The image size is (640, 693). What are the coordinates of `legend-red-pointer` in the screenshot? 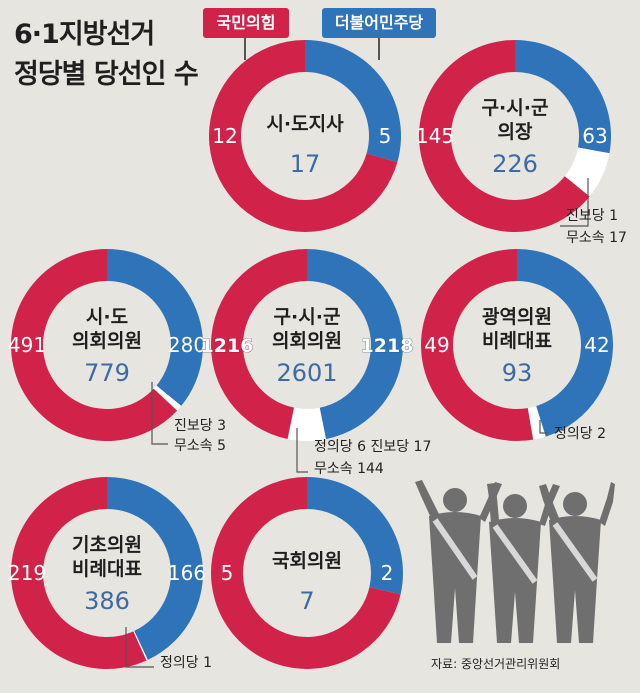 It's located at (245, 49).